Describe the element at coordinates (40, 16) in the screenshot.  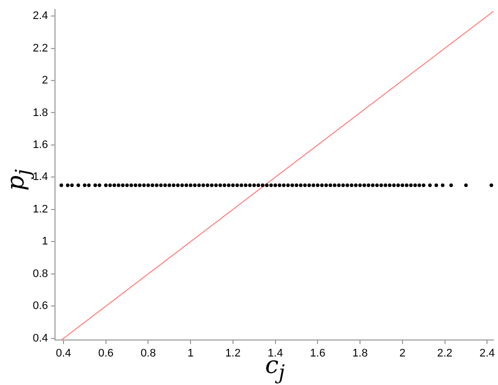
I see `y-tick-label: 2.4` at that location.